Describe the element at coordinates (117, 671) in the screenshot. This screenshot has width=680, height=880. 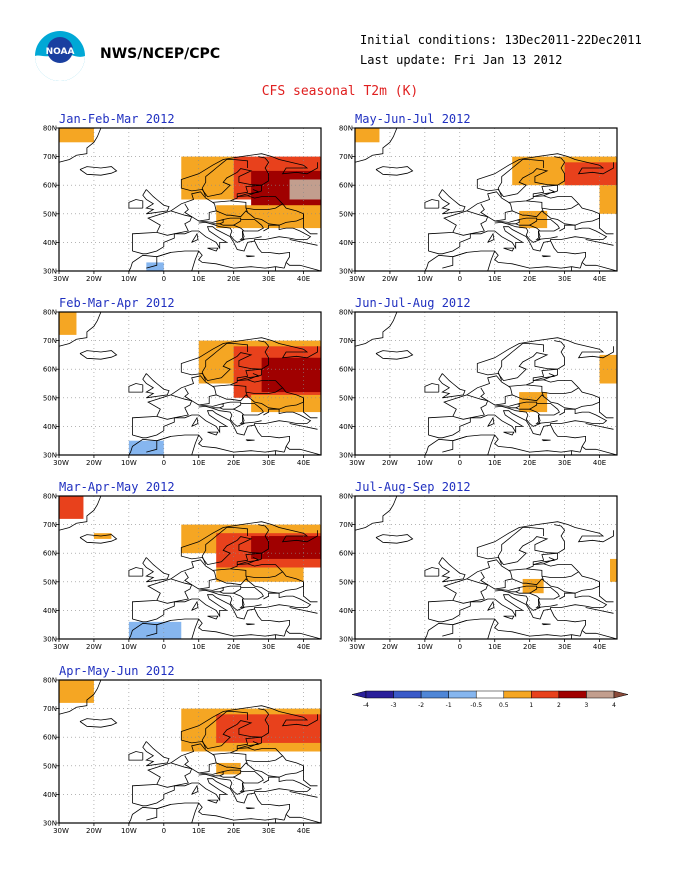
I see `panel-title: Apr-May-Jun 2012` at that location.